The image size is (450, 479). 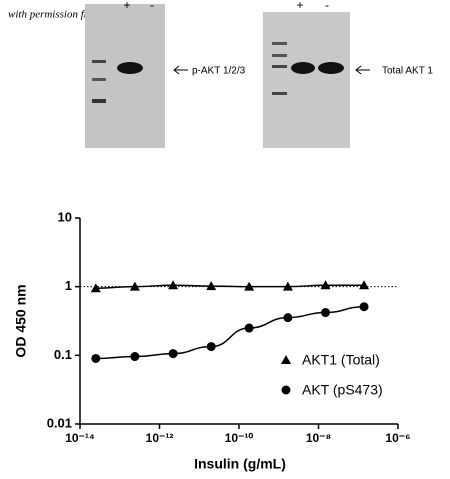 I want to click on blot-label: Total AKT 1, so click(x=407, y=71).